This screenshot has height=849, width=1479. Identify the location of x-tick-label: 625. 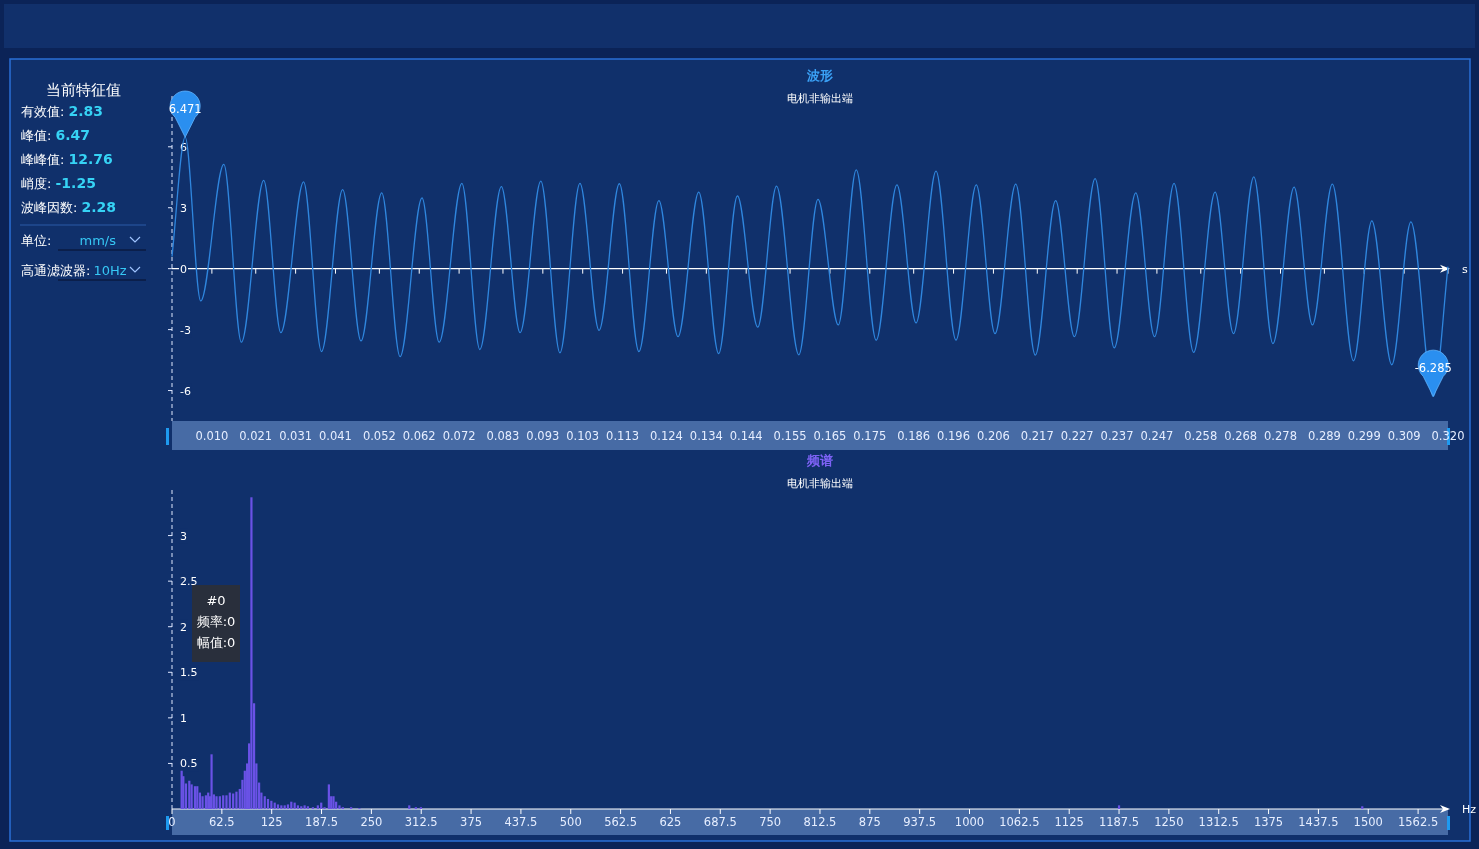
(670, 822).